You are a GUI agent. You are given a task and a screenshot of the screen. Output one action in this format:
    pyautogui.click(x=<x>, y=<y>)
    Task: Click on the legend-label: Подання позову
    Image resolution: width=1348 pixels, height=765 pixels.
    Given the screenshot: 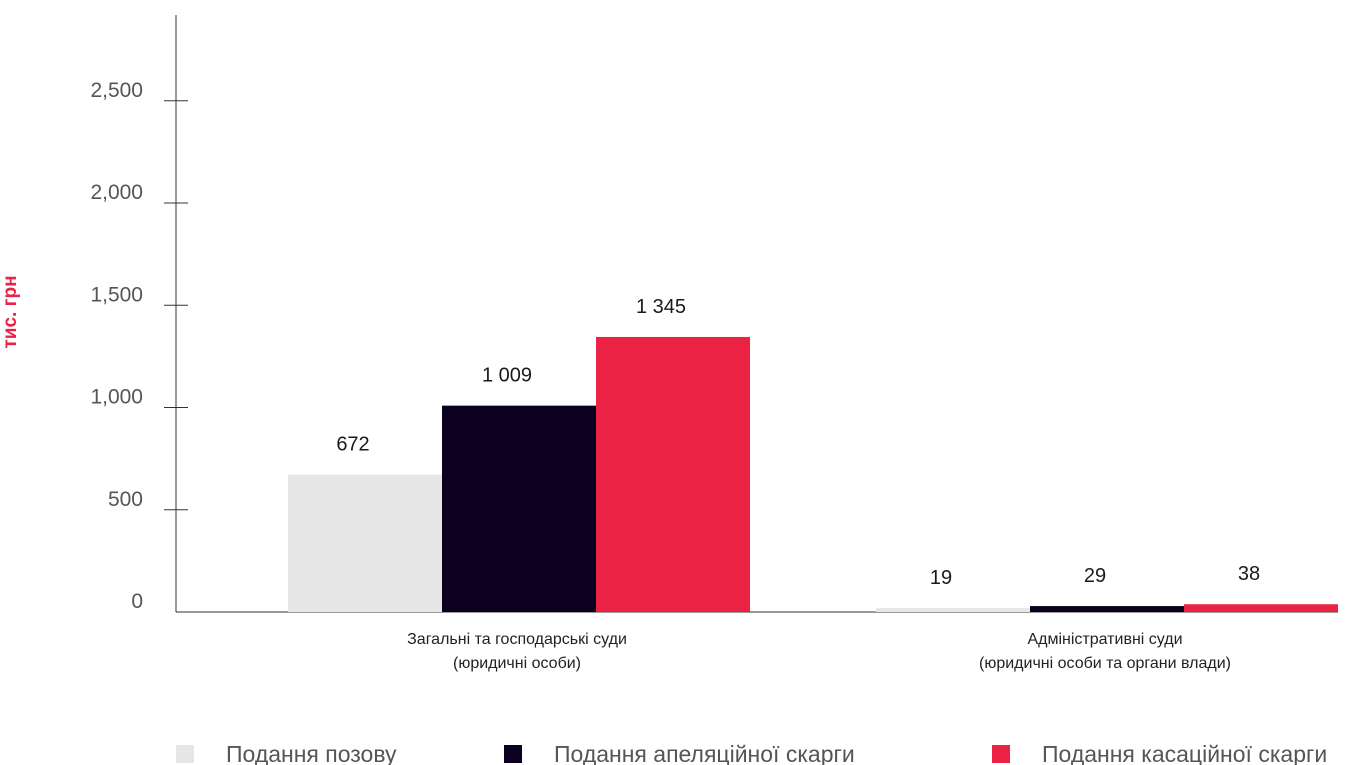 What is the action you would take?
    pyautogui.click(x=311, y=753)
    